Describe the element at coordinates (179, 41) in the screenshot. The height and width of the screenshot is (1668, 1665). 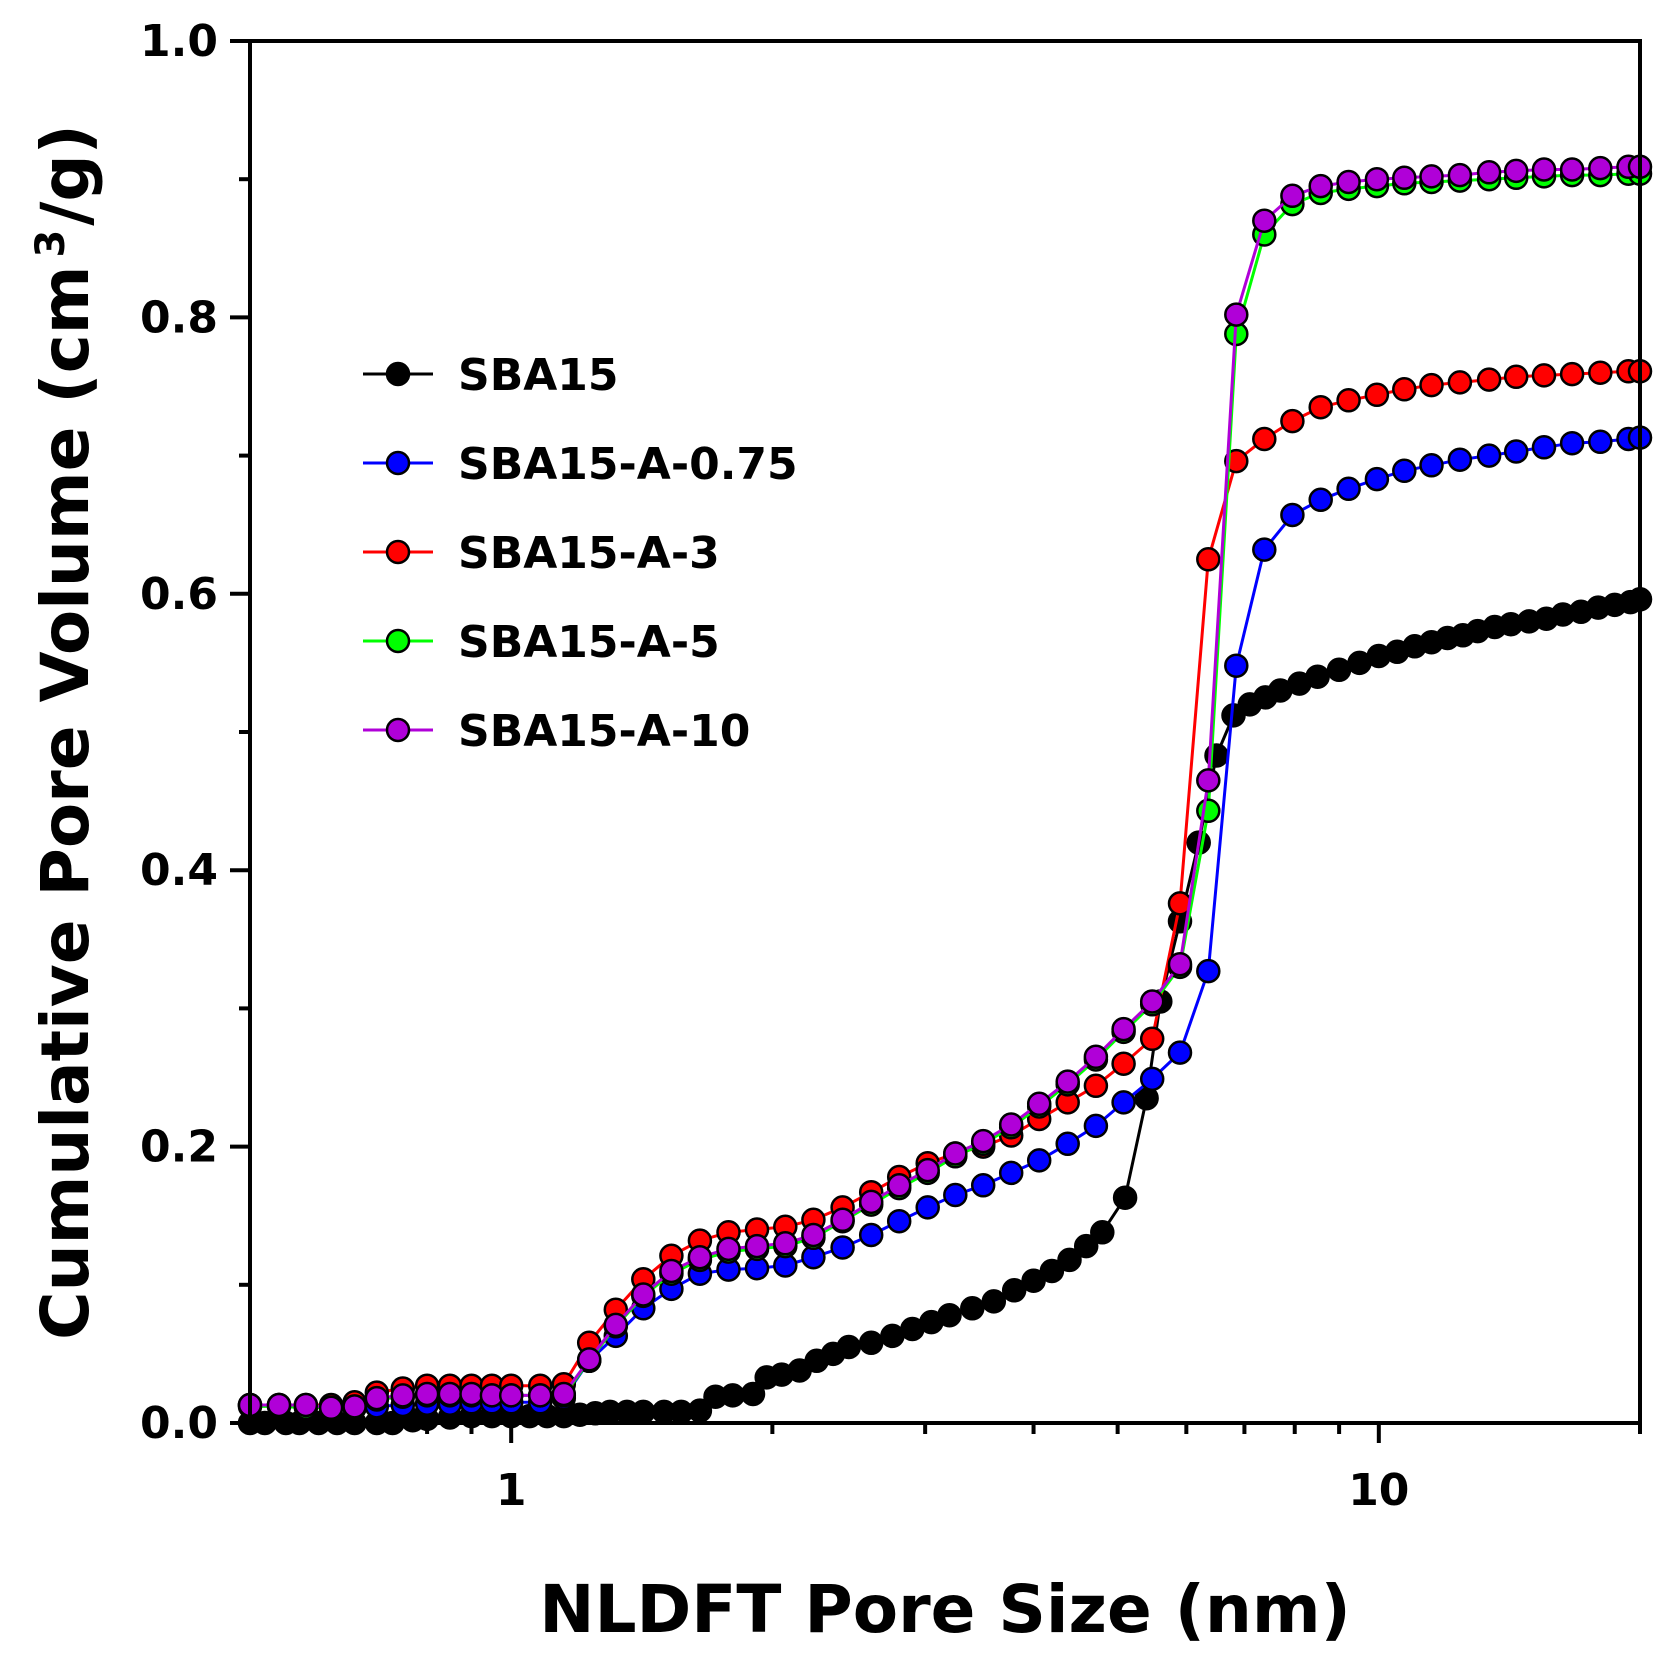
I see `y-tick-label: 1.0` at that location.